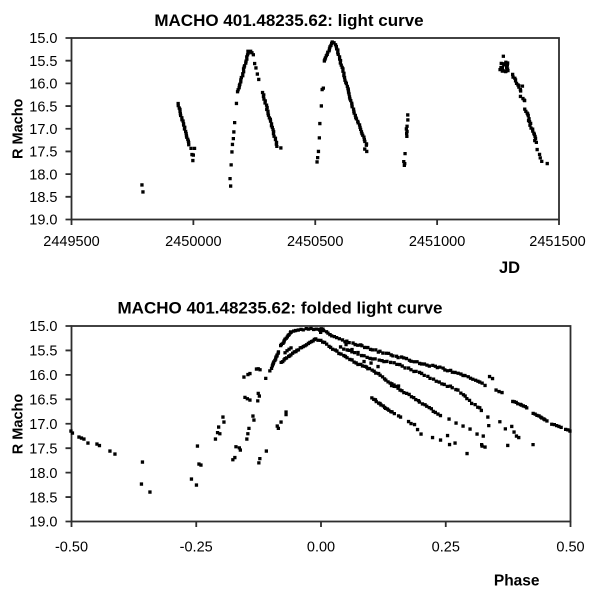  I want to click on svg-text: 2449500, so click(71, 242).